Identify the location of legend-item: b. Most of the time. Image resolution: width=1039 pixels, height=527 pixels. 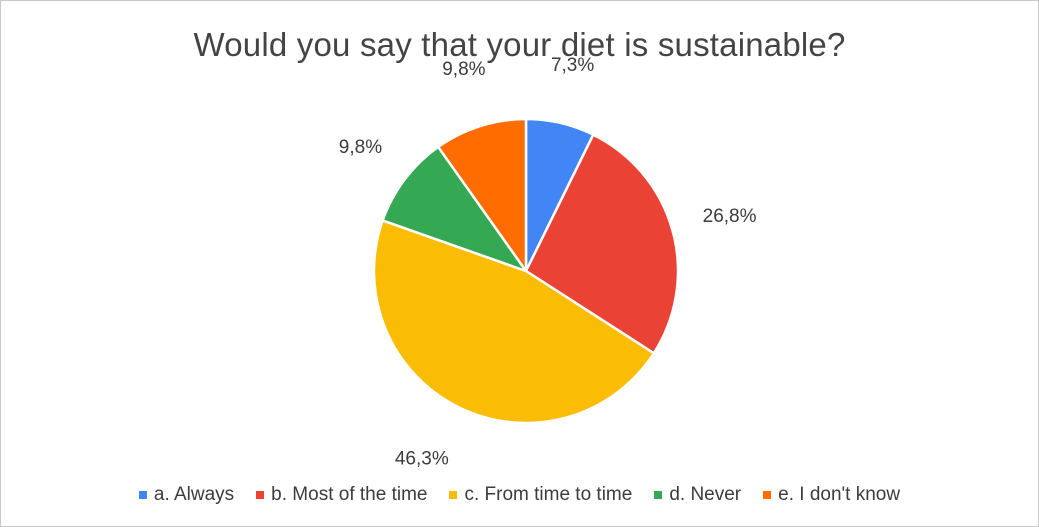
(341, 495).